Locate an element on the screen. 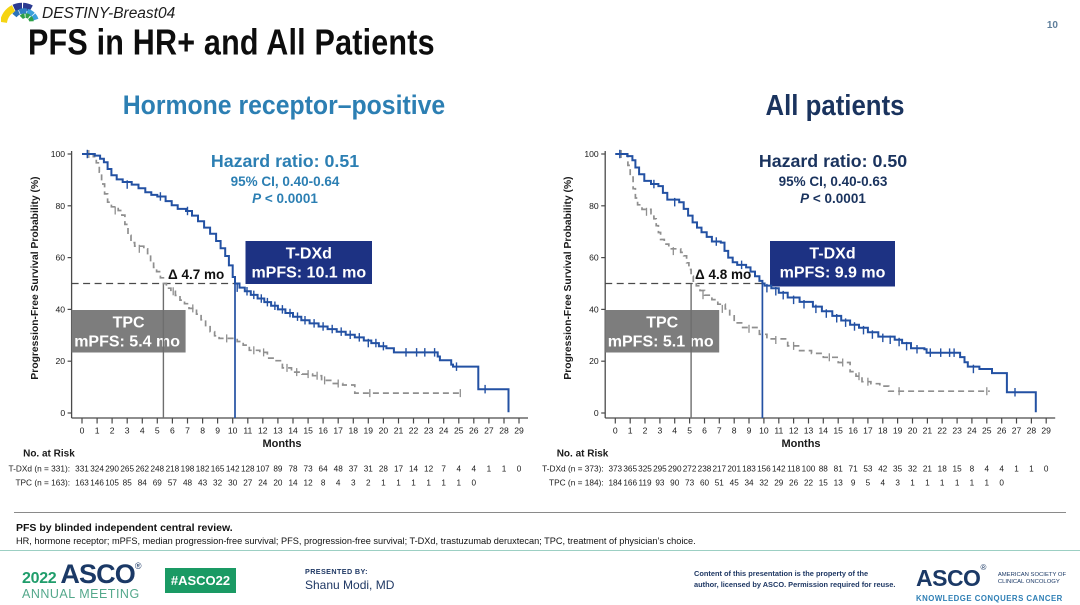 Image resolution: width=1080 pixels, height=605 pixels. svg-text: 53 is located at coordinates (868, 469).